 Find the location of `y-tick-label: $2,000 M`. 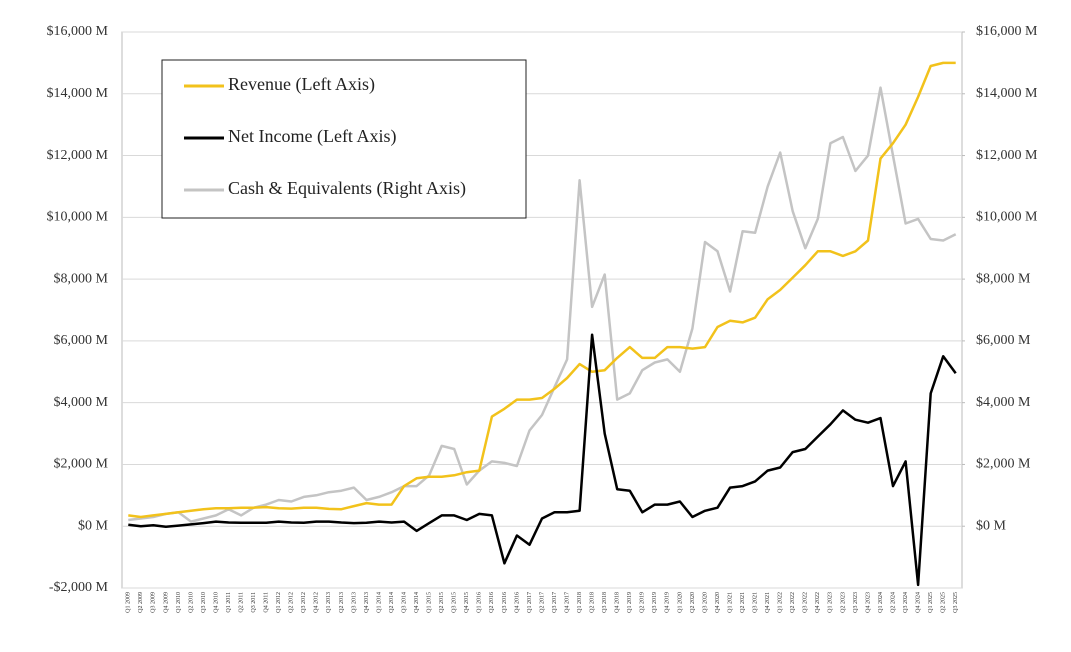

y-tick-label: $2,000 M is located at coordinates (81, 464).